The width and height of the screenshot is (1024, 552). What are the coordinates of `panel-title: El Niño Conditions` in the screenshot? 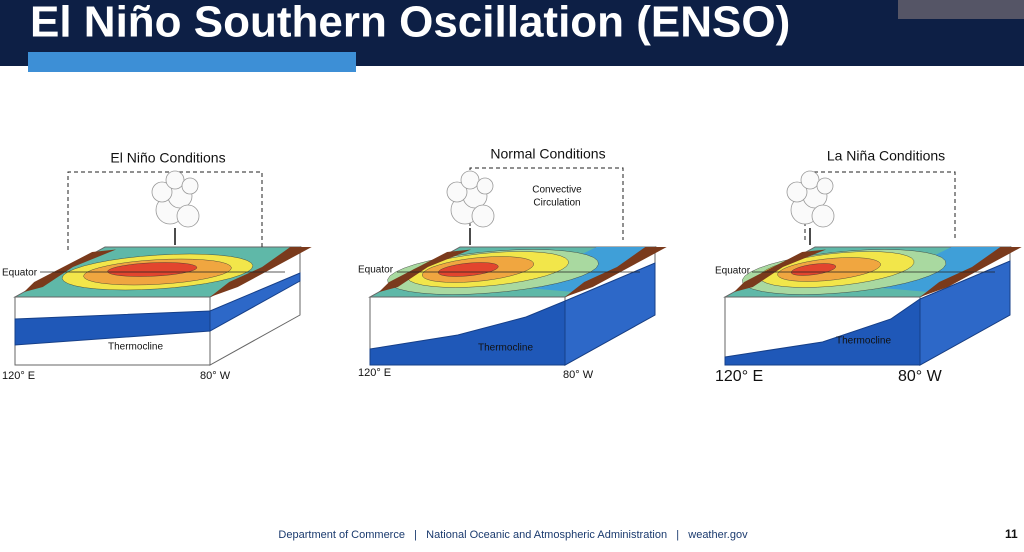 It's located at (167, 158).